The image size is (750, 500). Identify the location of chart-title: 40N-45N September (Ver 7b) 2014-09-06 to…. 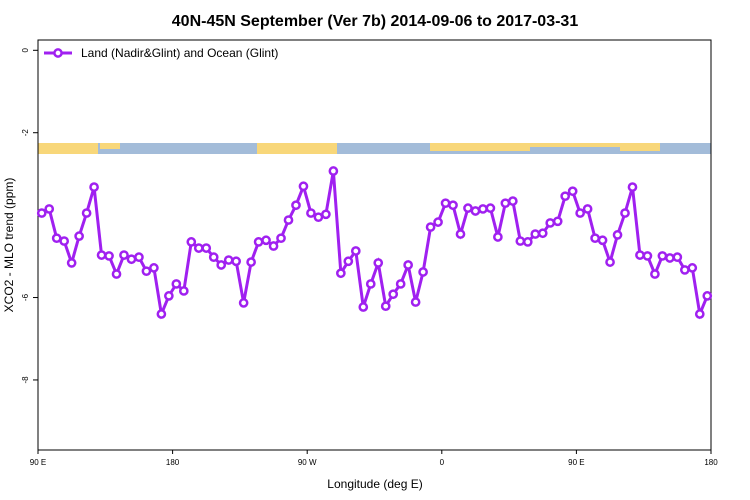
(375, 21).